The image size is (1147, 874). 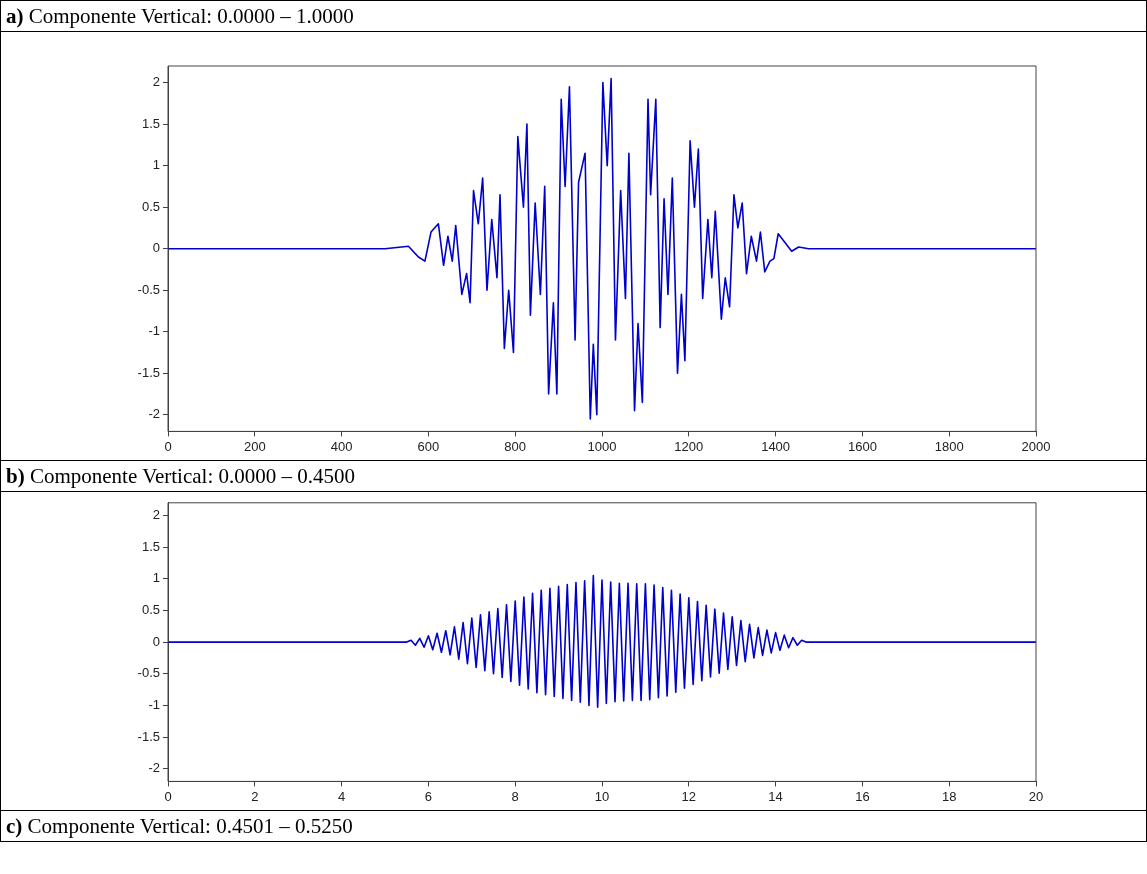 What do you see at coordinates (1036, 796) in the screenshot?
I see `x-tick-label: 20` at bounding box center [1036, 796].